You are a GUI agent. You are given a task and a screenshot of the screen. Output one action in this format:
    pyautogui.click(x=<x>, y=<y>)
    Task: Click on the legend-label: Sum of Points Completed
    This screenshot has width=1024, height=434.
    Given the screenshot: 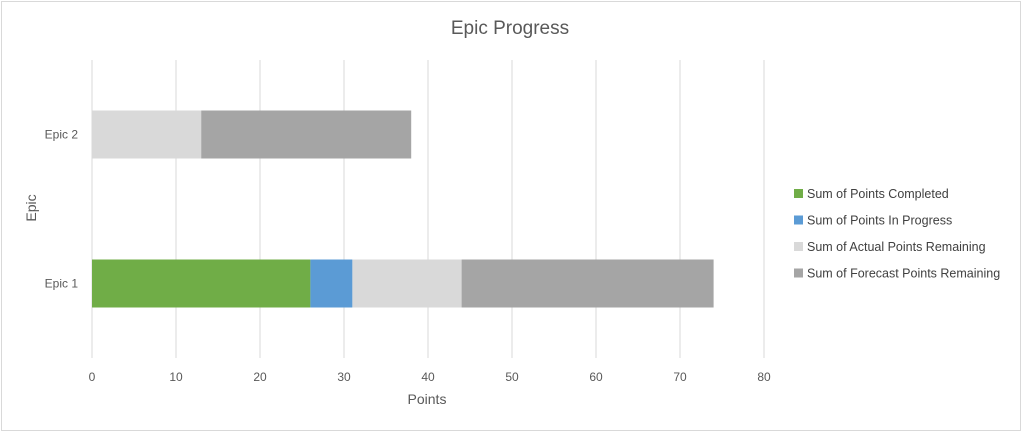 What is the action you would take?
    pyautogui.click(x=878, y=194)
    